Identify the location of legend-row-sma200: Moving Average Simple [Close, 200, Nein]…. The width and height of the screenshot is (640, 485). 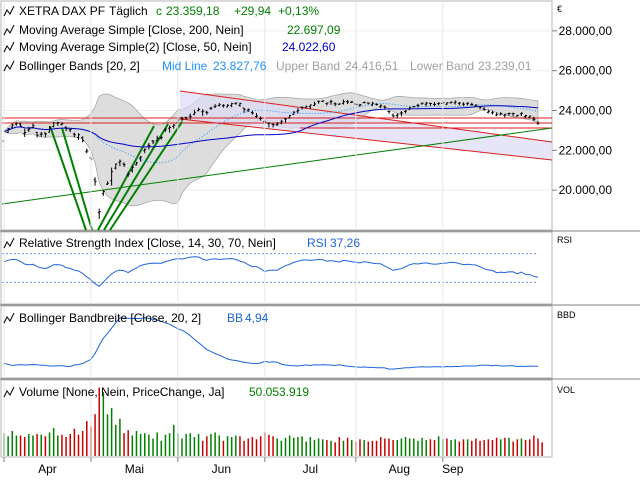
(172, 30).